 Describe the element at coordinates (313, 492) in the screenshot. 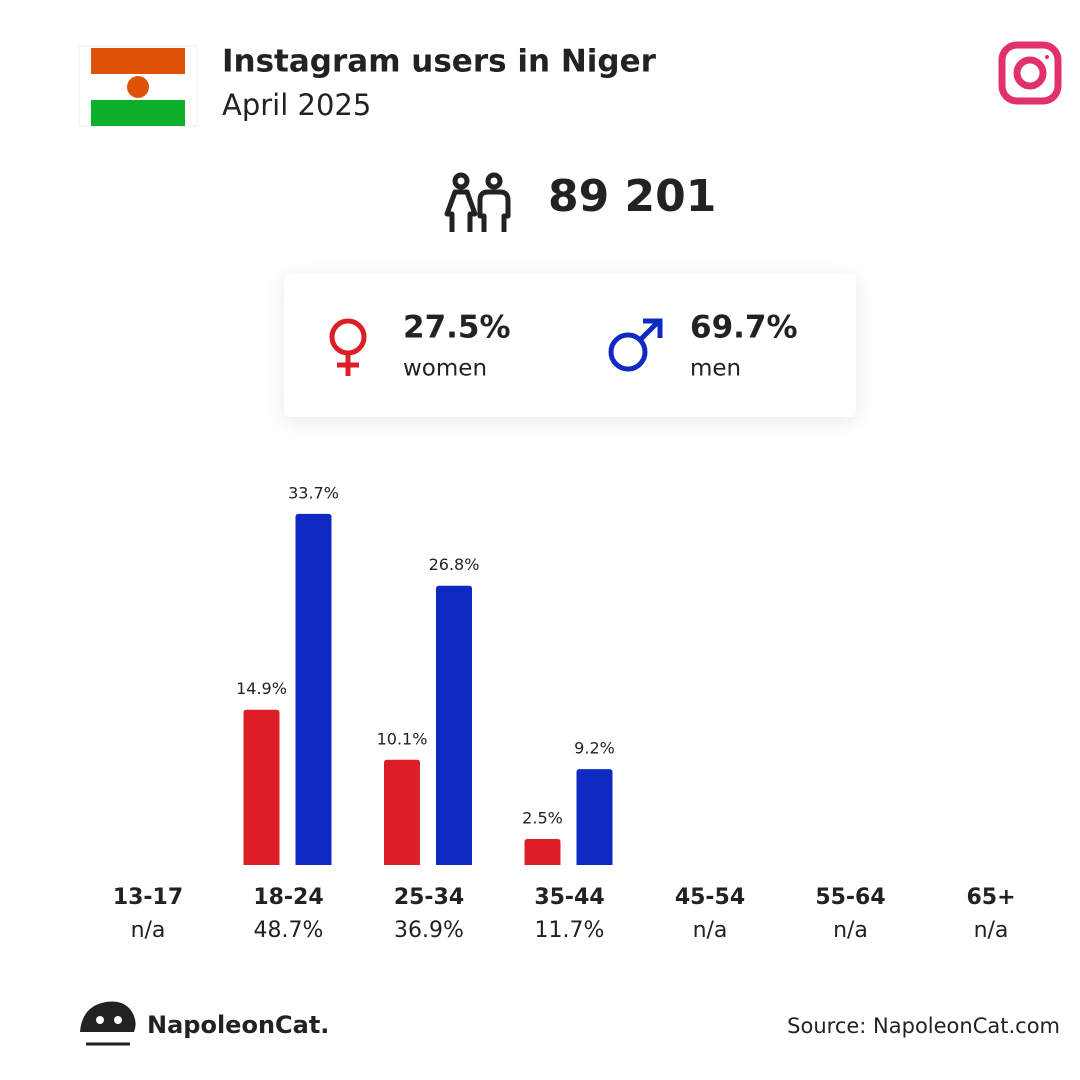

I see `value-label: 33.7%` at that location.